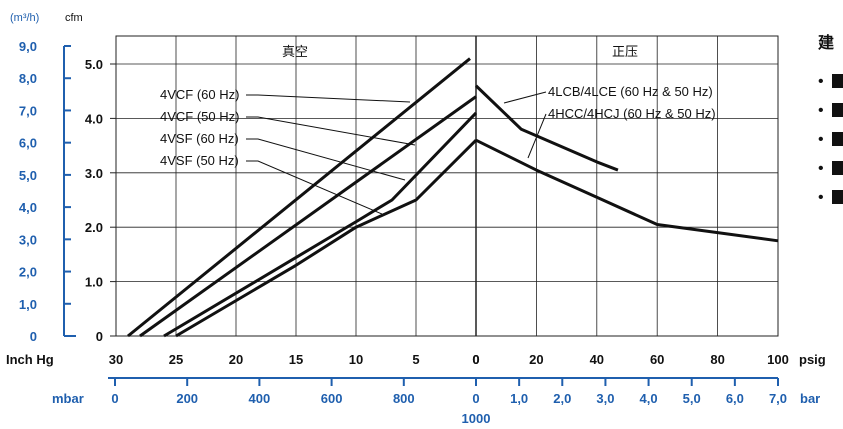 The width and height of the screenshot is (843, 429). Describe the element at coordinates (199, 116) in the screenshot. I see `series-label-vacuum: 4VCF (50 Hz)` at that location.